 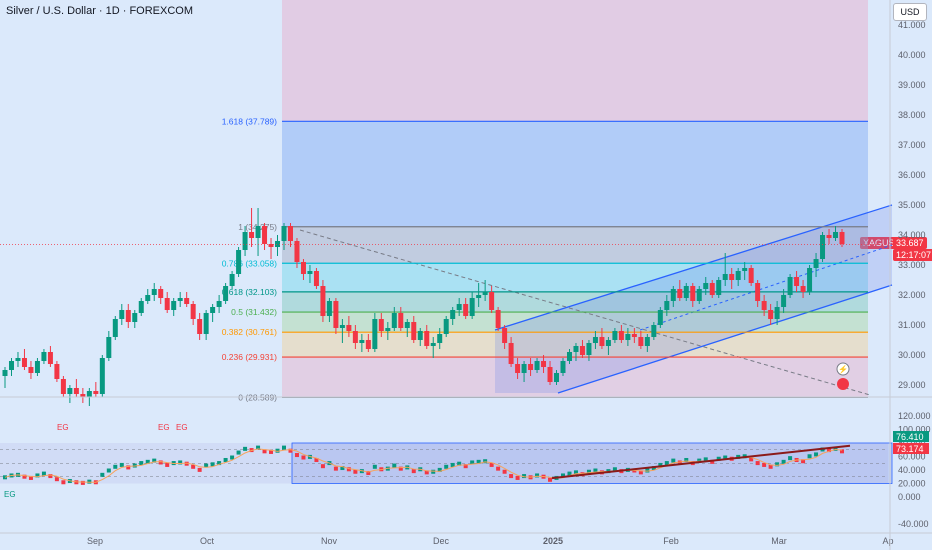 What do you see at coordinates (249, 121) in the screenshot?
I see `fib-label-0: 1.618 (37.789)` at bounding box center [249, 121].